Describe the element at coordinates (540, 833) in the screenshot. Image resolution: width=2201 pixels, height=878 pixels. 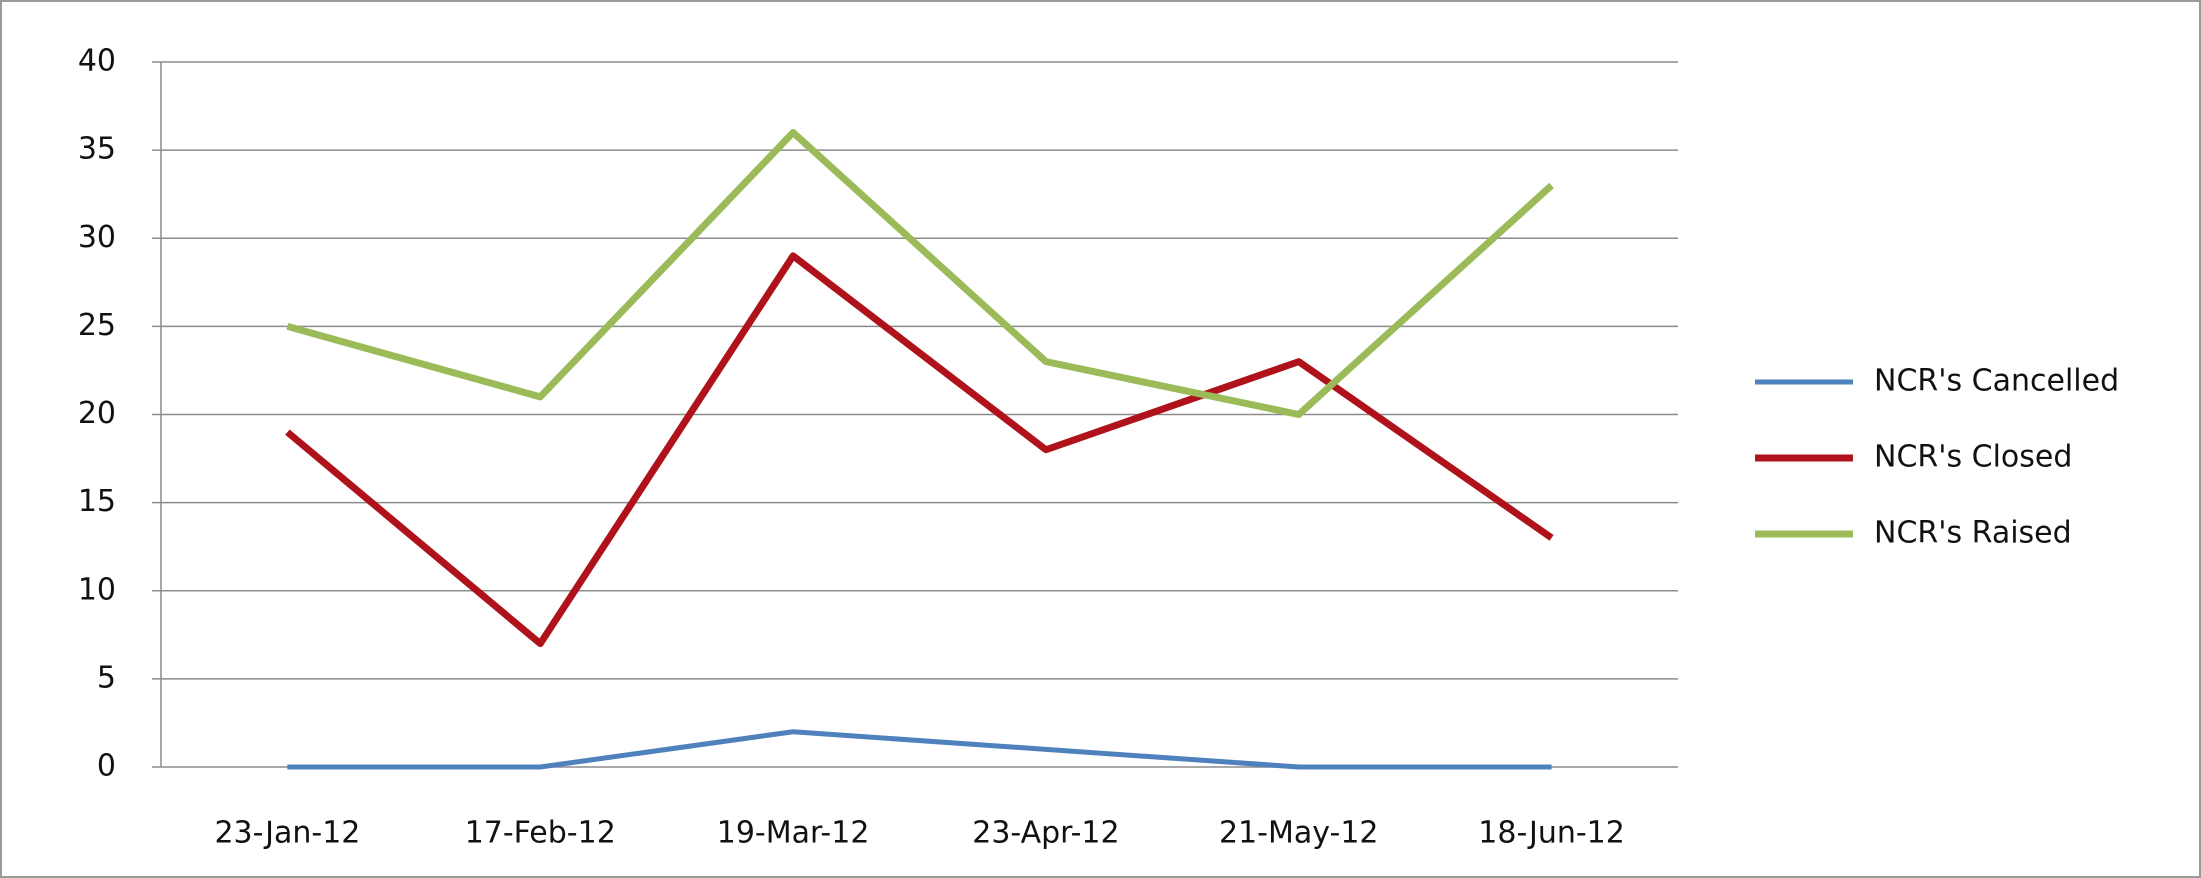
I see `x-tick-label: 17-Feb-12` at that location.